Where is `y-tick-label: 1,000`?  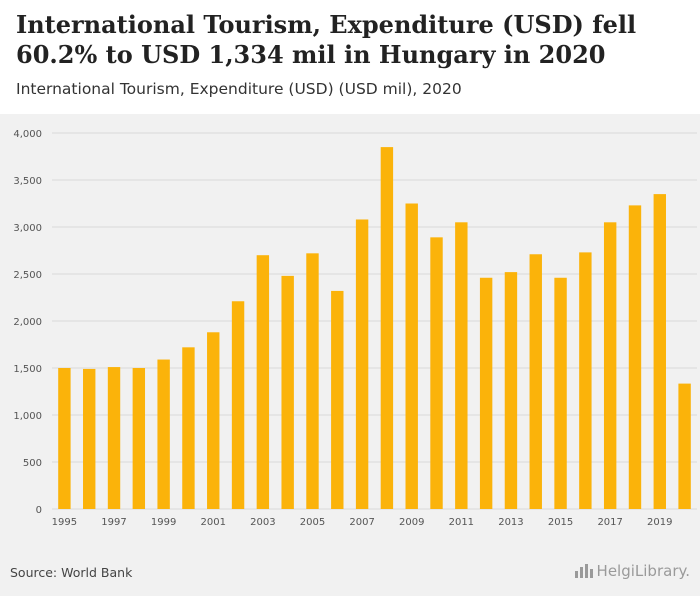
y-tick-label: 1,000 is located at coordinates (27, 416).